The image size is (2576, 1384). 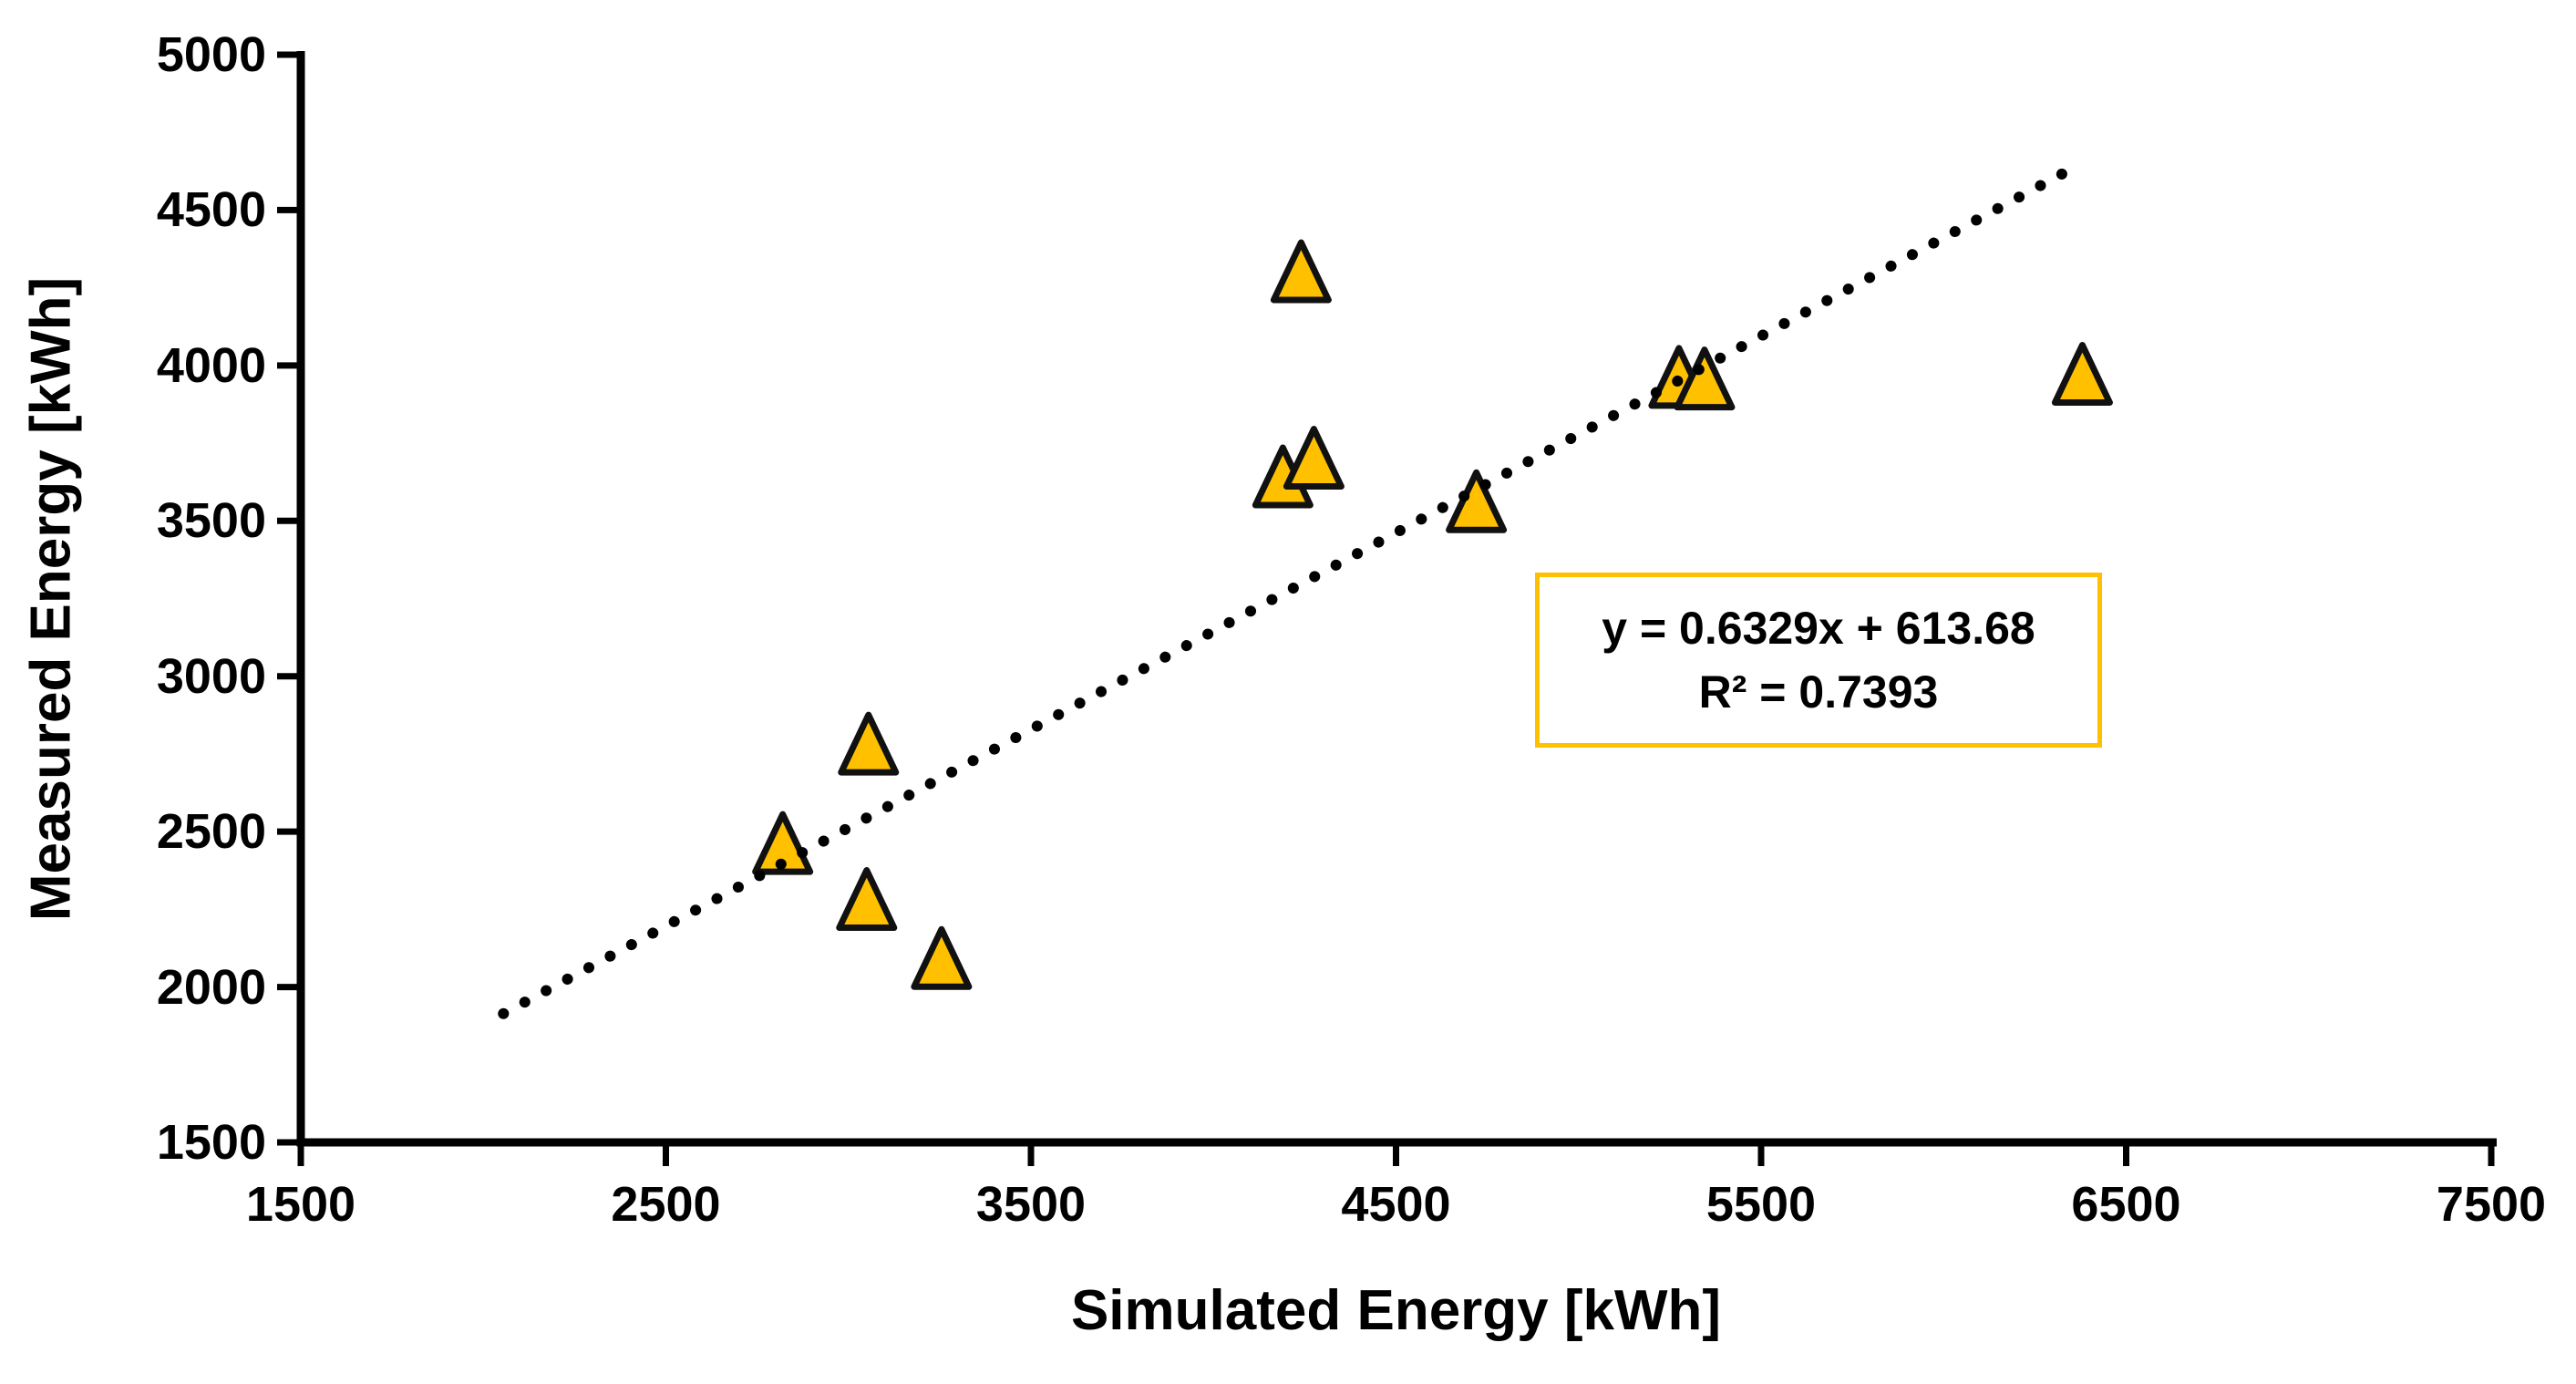 What do you see at coordinates (211, 832) in the screenshot?
I see `y-tick-label: 2500` at bounding box center [211, 832].